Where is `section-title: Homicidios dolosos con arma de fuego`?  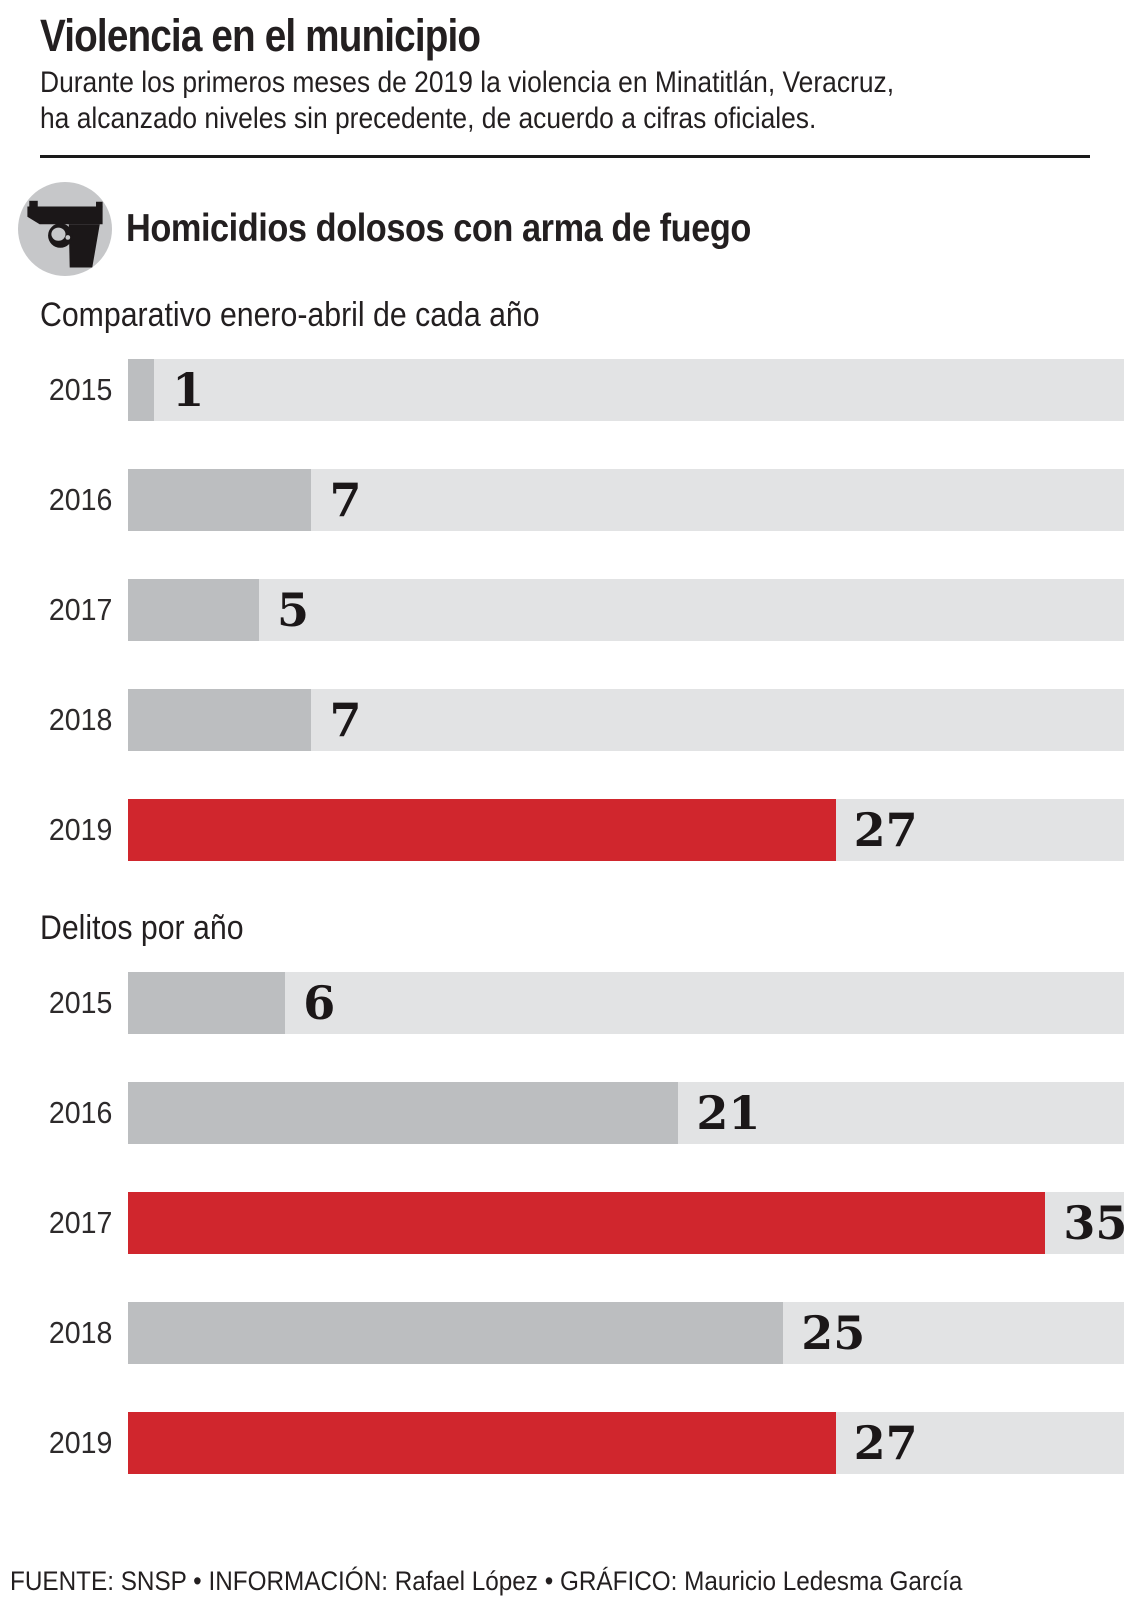 section-title: Homicidios dolosos con arma de fuego is located at coordinates (438, 228).